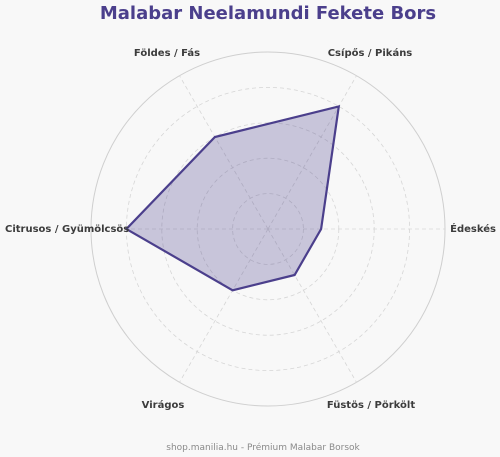  What do you see at coordinates (67, 229) in the screenshot?
I see `axis-label: Citrusos / Gyümölcsös` at bounding box center [67, 229].